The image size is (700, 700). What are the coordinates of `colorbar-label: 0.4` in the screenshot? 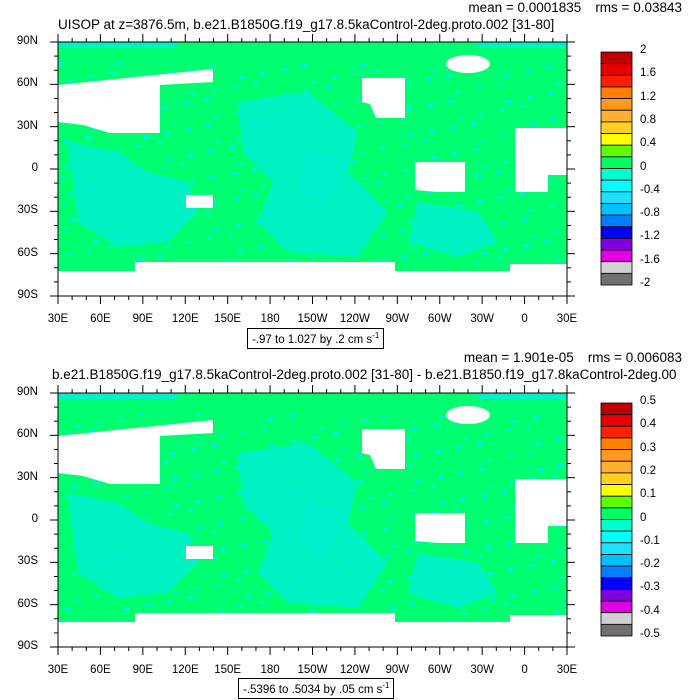 It's located at (648, 143).